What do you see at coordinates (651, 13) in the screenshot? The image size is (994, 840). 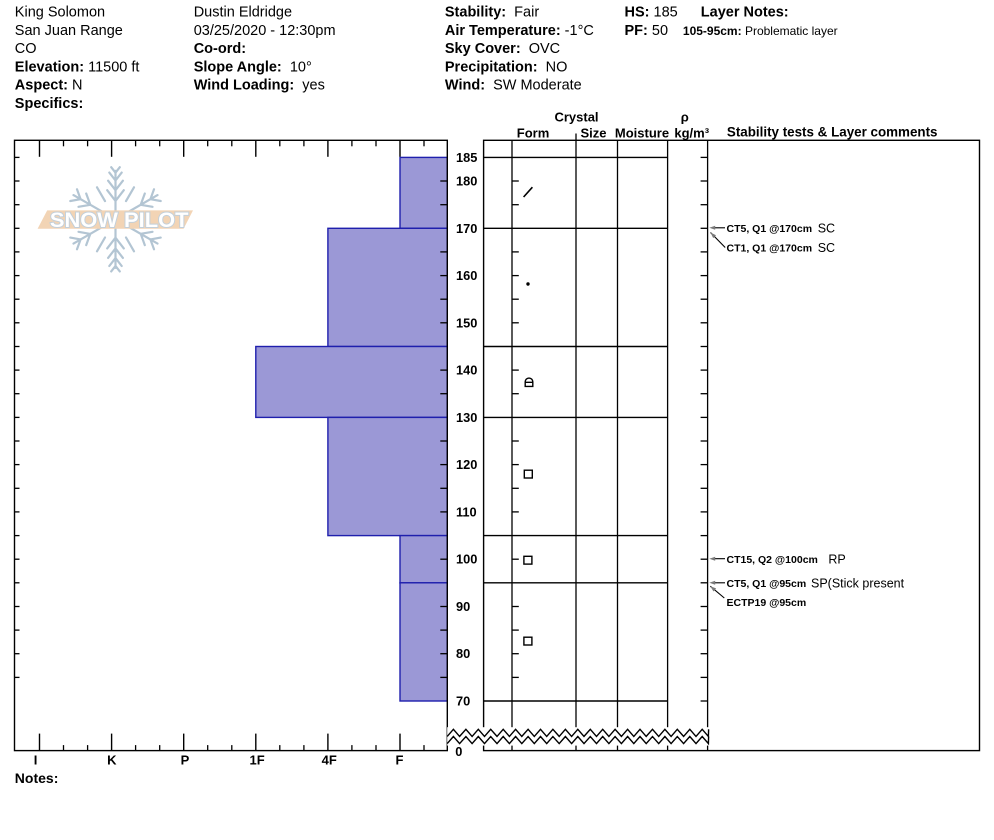 I see `svg-text: HS: 185` at bounding box center [651, 13].